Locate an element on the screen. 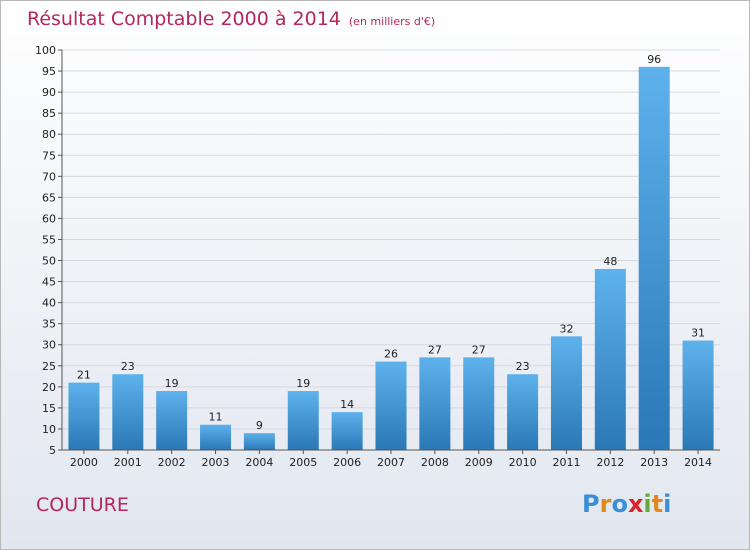 Image resolution: width=750 pixels, height=550 pixels. y-tick-label: 5 is located at coordinates (52, 450).